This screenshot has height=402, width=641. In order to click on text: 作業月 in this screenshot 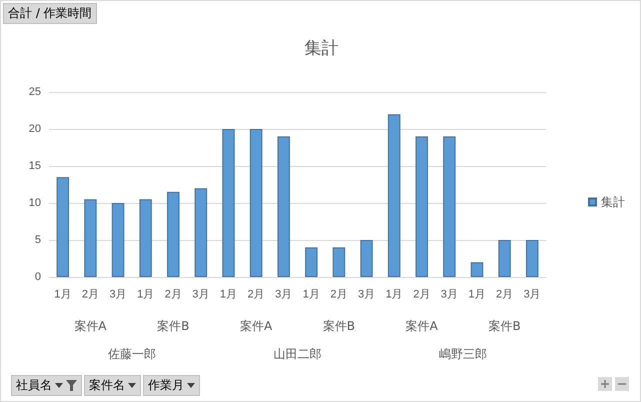, I will do `click(171, 385)`.